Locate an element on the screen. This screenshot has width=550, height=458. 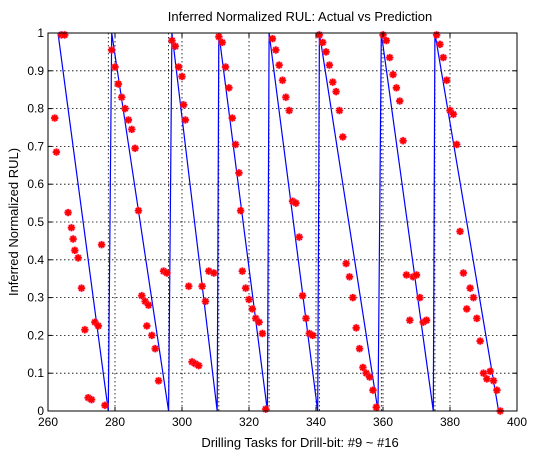
y-axis-label: Inferred Normalized RUL) is located at coordinates (13, 222).